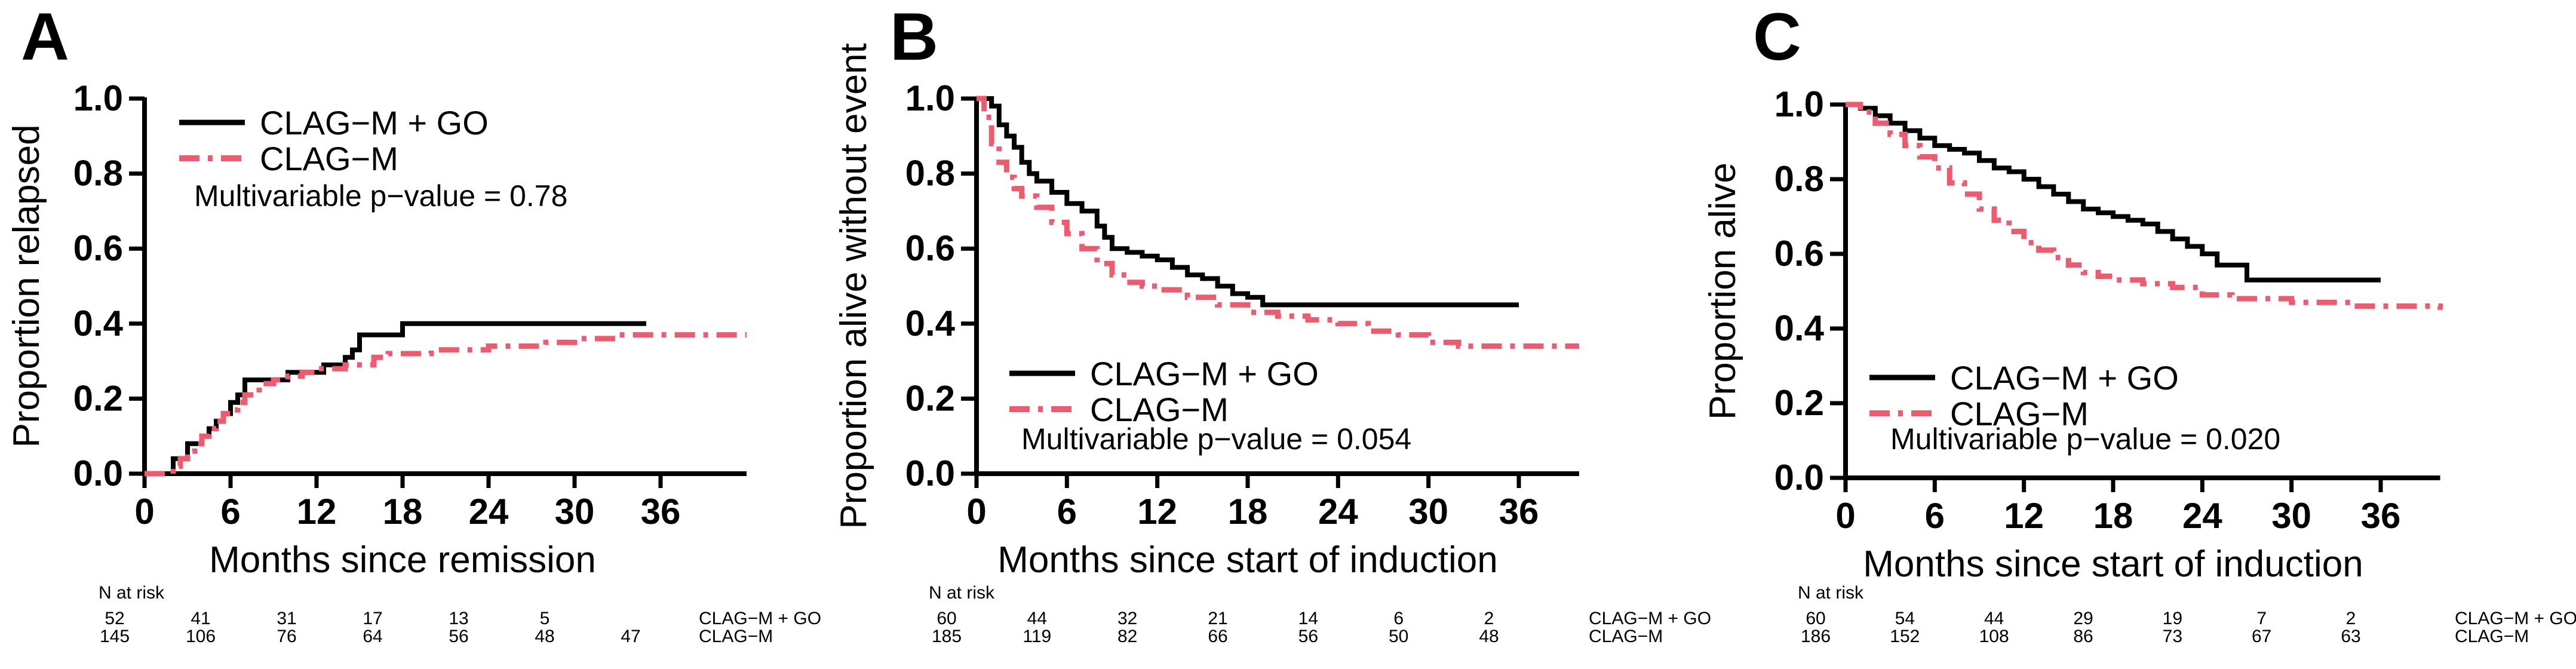 Image resolution: width=2576 pixels, height=669 pixels. Describe the element at coordinates (372, 636) in the screenshot. I see `risk-count: 64` at that location.